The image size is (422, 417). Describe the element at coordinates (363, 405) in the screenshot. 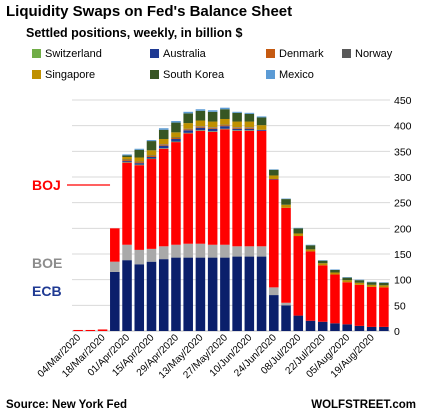

I see `watermark: WOLFSTREET.com` at that location.